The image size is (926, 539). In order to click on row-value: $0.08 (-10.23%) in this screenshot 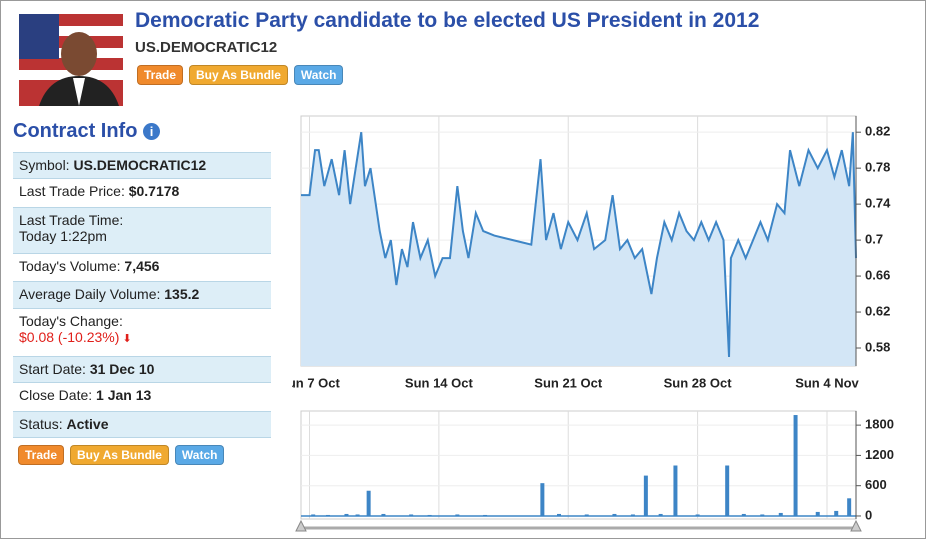, I will do `click(69, 337)`.